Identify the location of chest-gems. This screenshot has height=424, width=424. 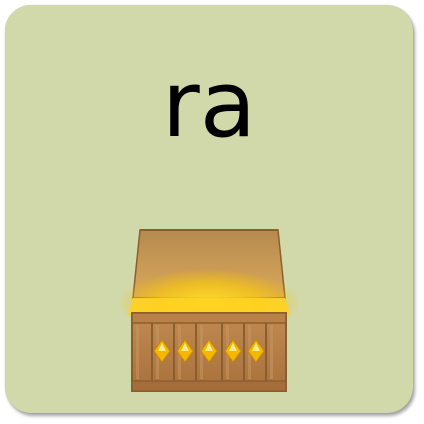
(209, 351).